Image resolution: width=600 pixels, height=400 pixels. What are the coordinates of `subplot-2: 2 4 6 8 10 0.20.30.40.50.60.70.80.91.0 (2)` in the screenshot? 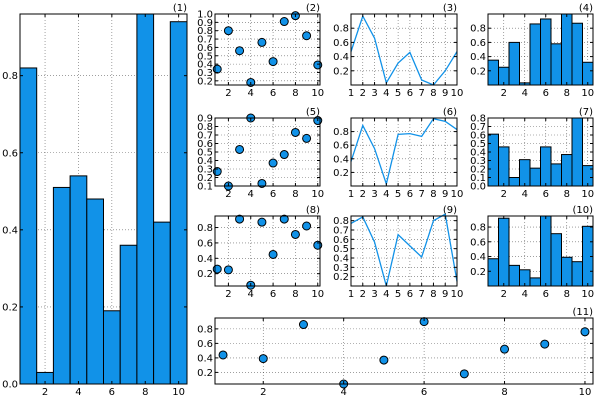 It's located at (260, 51).